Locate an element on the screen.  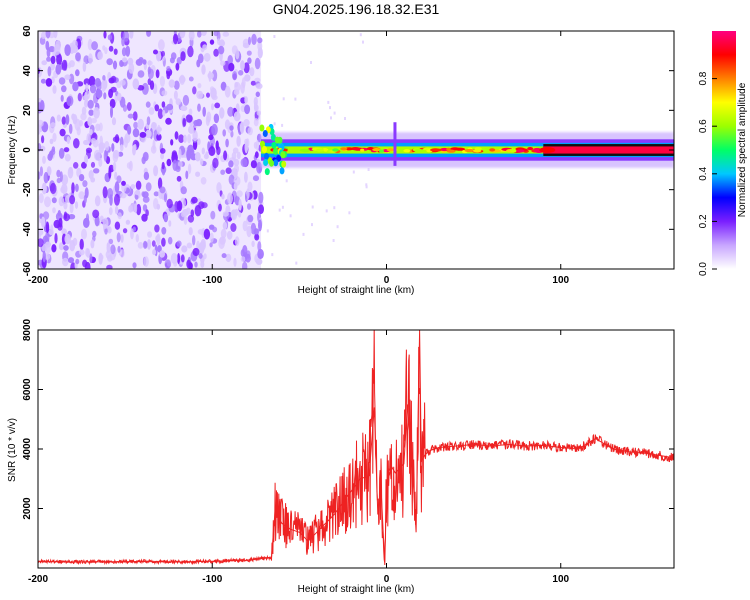
colorbar-tick-label: 0.6 is located at coordinates (703, 126).